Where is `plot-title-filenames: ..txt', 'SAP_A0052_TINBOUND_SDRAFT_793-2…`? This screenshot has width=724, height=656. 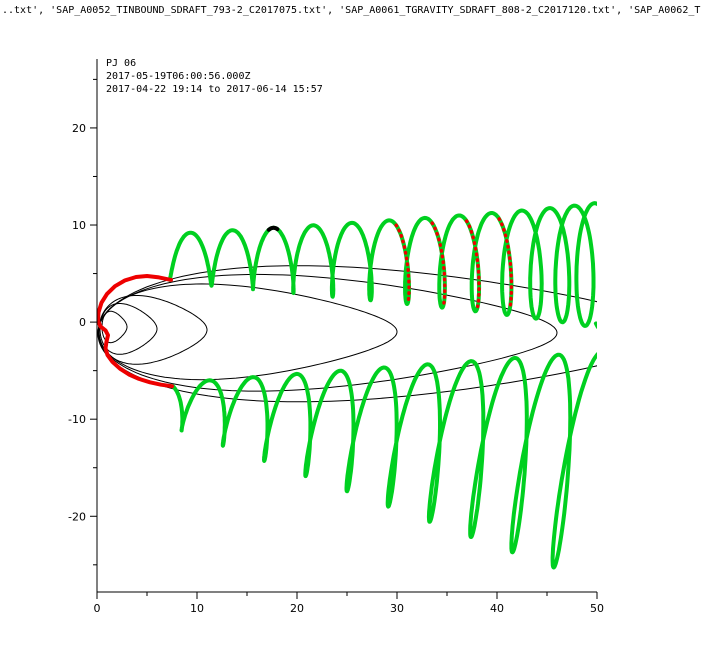 plot-title-filenames: ..txt', 'SAP_A0052_TINBOUND_SDRAFT_793-2… is located at coordinates (351, 10).